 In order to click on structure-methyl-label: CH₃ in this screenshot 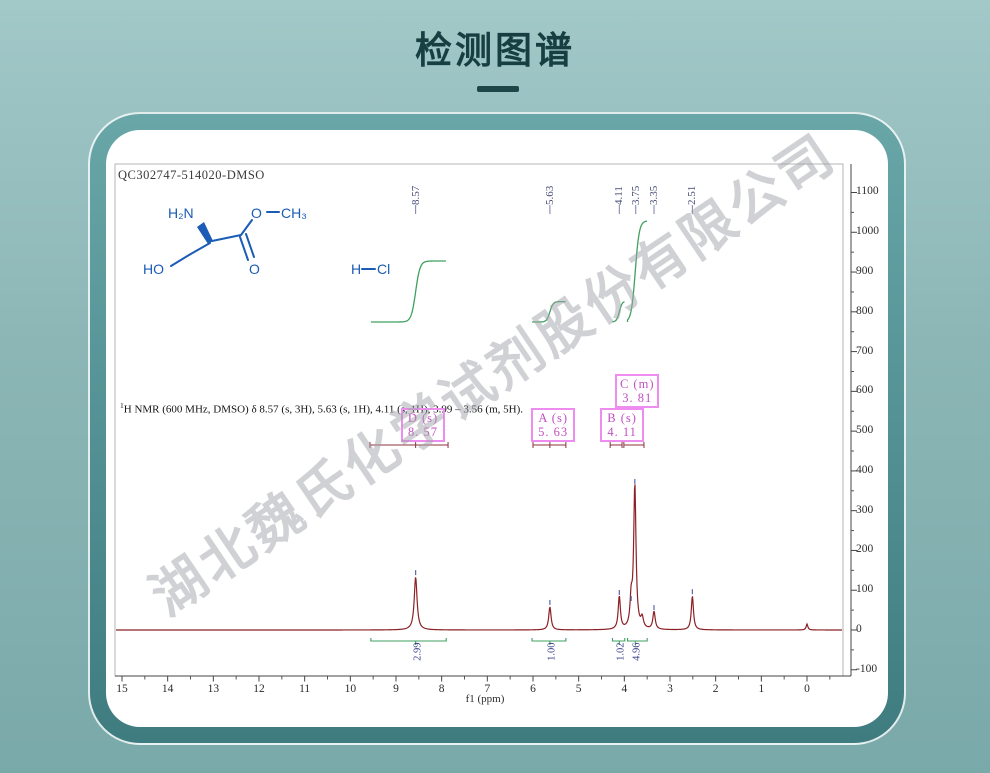, I will do `click(294, 213)`.